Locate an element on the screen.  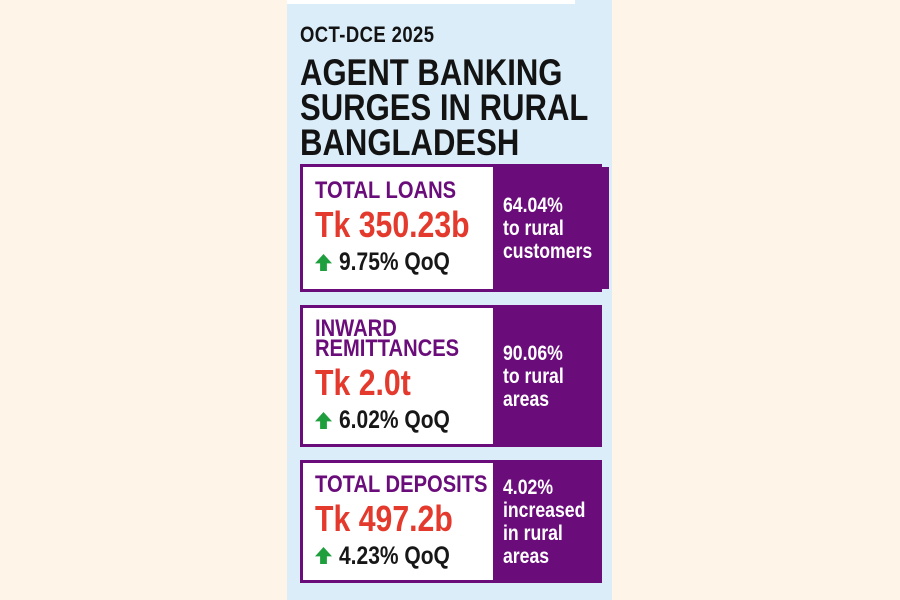
card-value: Tk 2.0t is located at coordinates (363, 382).